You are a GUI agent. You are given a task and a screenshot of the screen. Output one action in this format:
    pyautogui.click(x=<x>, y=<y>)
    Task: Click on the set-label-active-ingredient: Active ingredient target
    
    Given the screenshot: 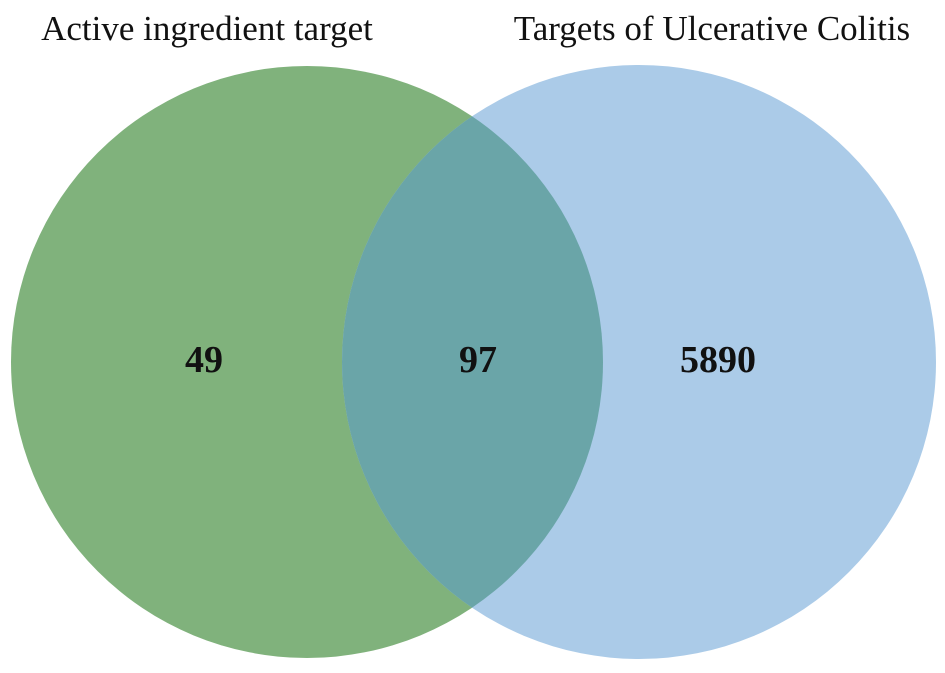 What is the action you would take?
    pyautogui.click(x=207, y=28)
    